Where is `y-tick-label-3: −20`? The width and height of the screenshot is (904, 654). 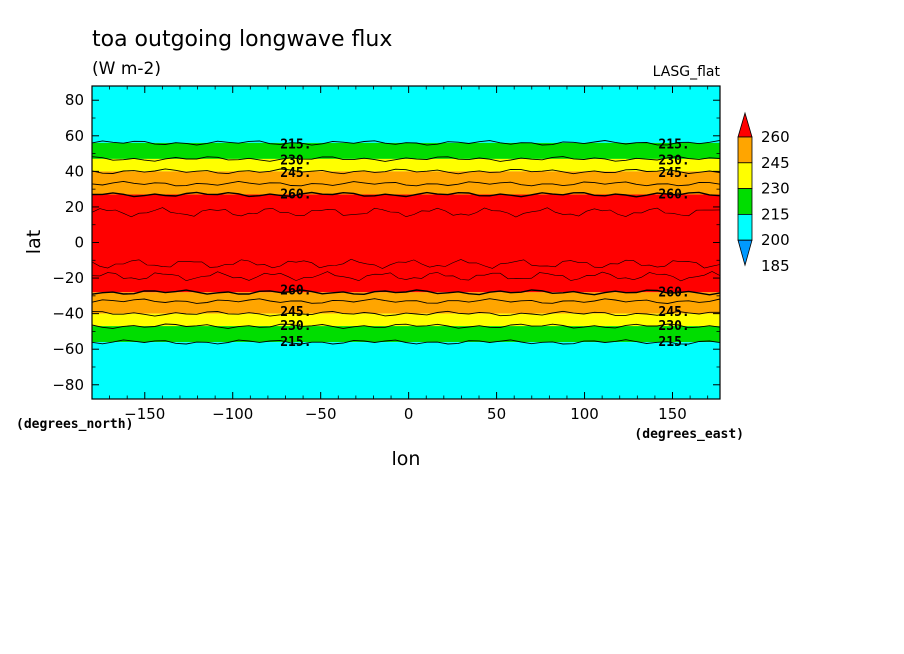
y-tick-label-3: −20 is located at coordinates (68, 278).